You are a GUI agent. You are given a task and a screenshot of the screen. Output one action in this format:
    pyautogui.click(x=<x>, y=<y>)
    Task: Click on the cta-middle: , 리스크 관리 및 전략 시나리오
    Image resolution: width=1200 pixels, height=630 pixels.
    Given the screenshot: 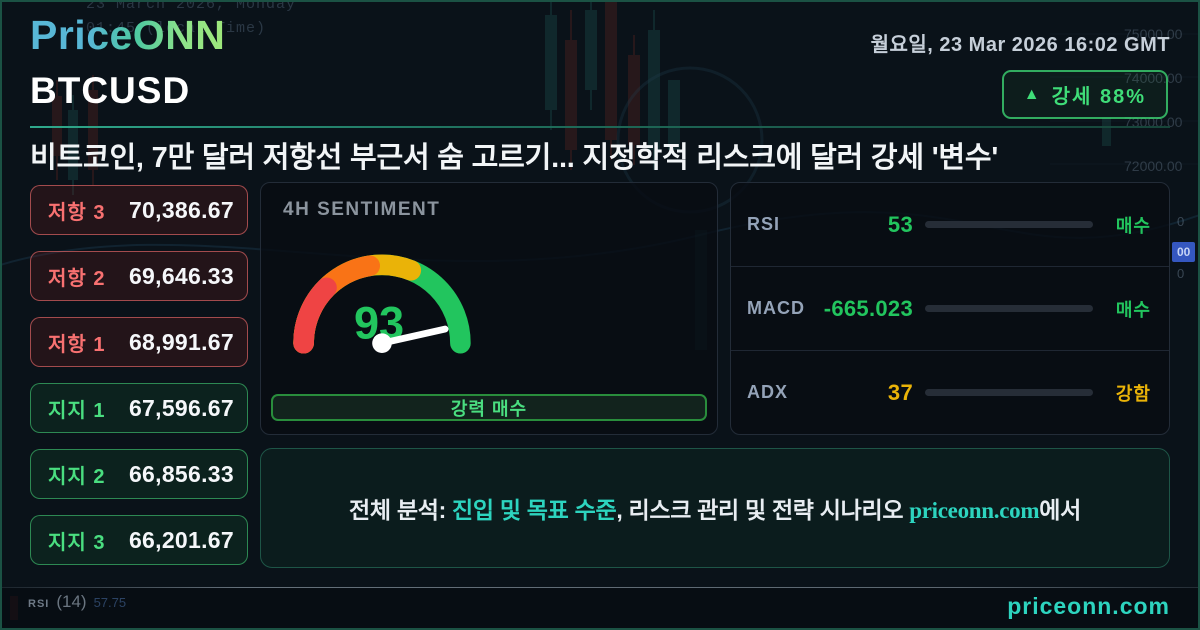 What is the action you would take?
    pyautogui.click(x=763, y=510)
    